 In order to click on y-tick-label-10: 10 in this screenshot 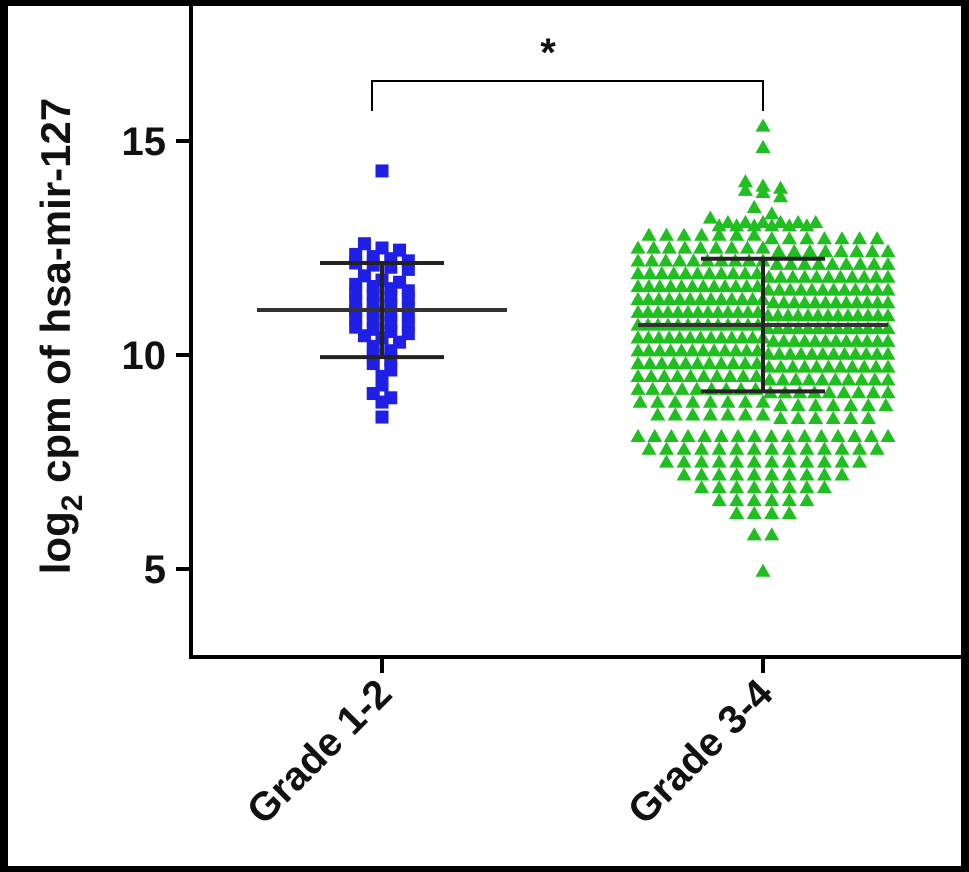, I will do `click(144, 356)`.